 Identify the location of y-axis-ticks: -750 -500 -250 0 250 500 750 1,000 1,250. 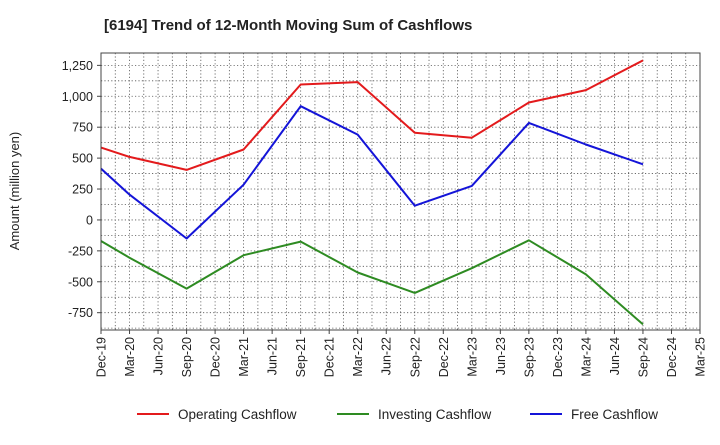
(81, 189).